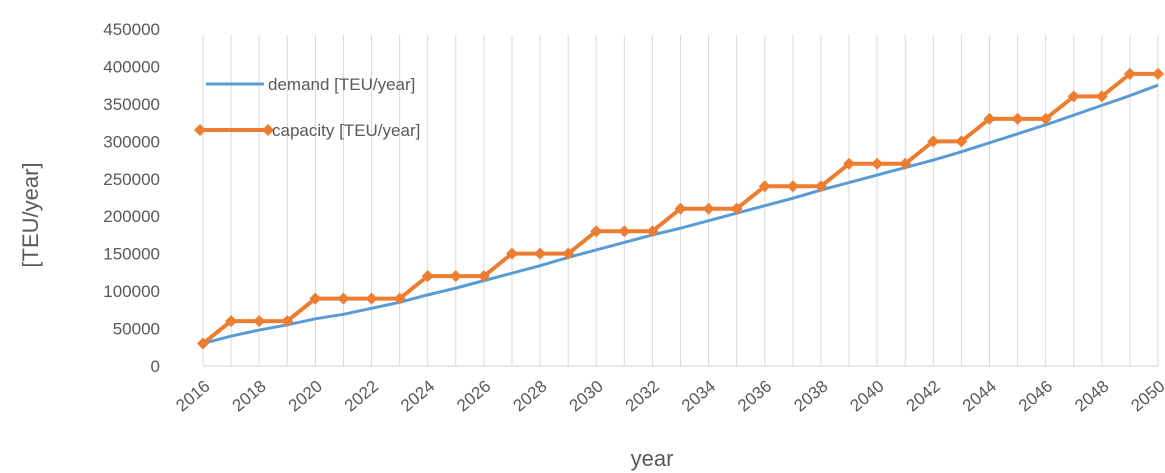 The image size is (1165, 473). I want to click on y-tick-label: 100000, so click(131, 291).